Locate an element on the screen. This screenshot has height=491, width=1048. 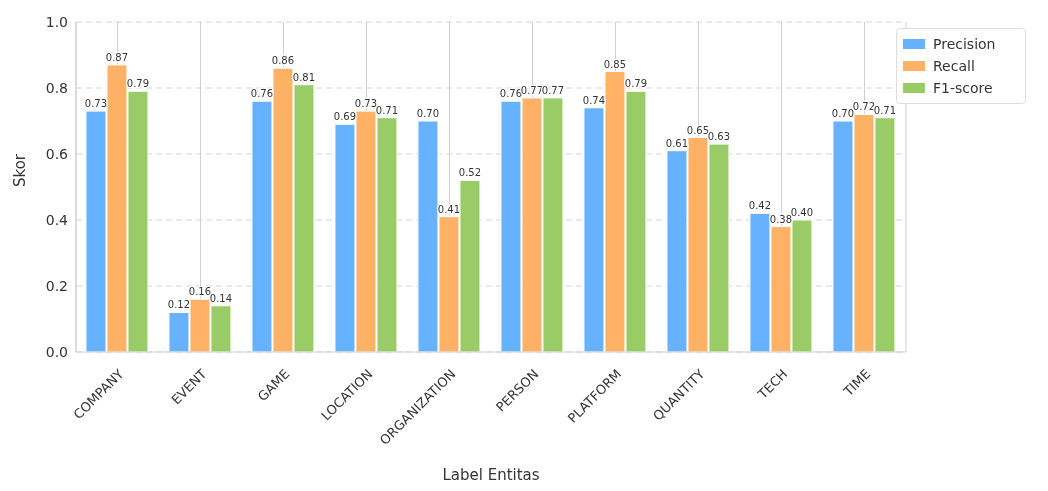
y-tick-label: 0.2 is located at coordinates (56, 285).